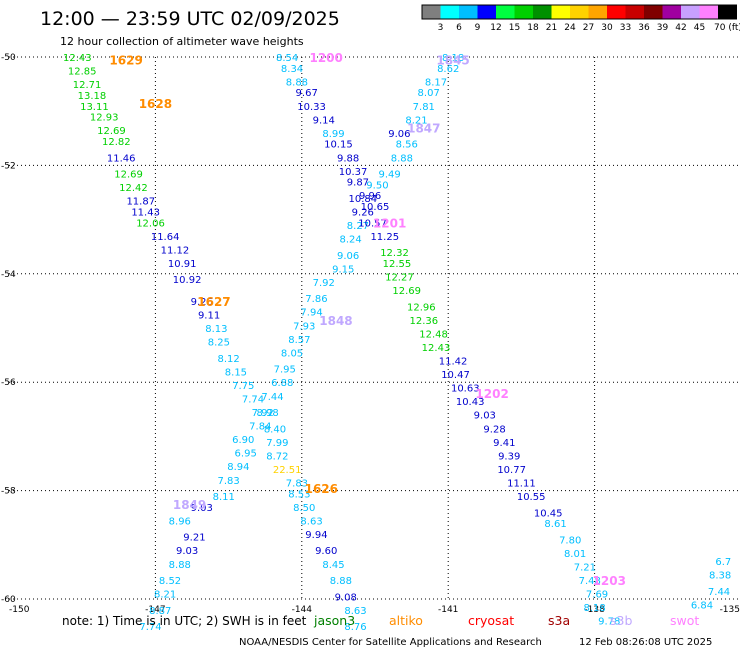 This screenshot has height=650, width=740. I want to click on wave-height-value: 8.21, so click(165, 595).